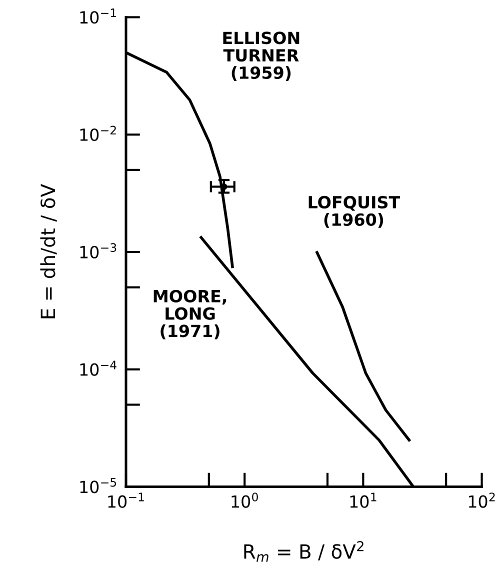 The image size is (499, 574). What do you see at coordinates (481, 500) in the screenshot?
I see `x-tick-label: 10$^{2}$` at bounding box center [481, 500].